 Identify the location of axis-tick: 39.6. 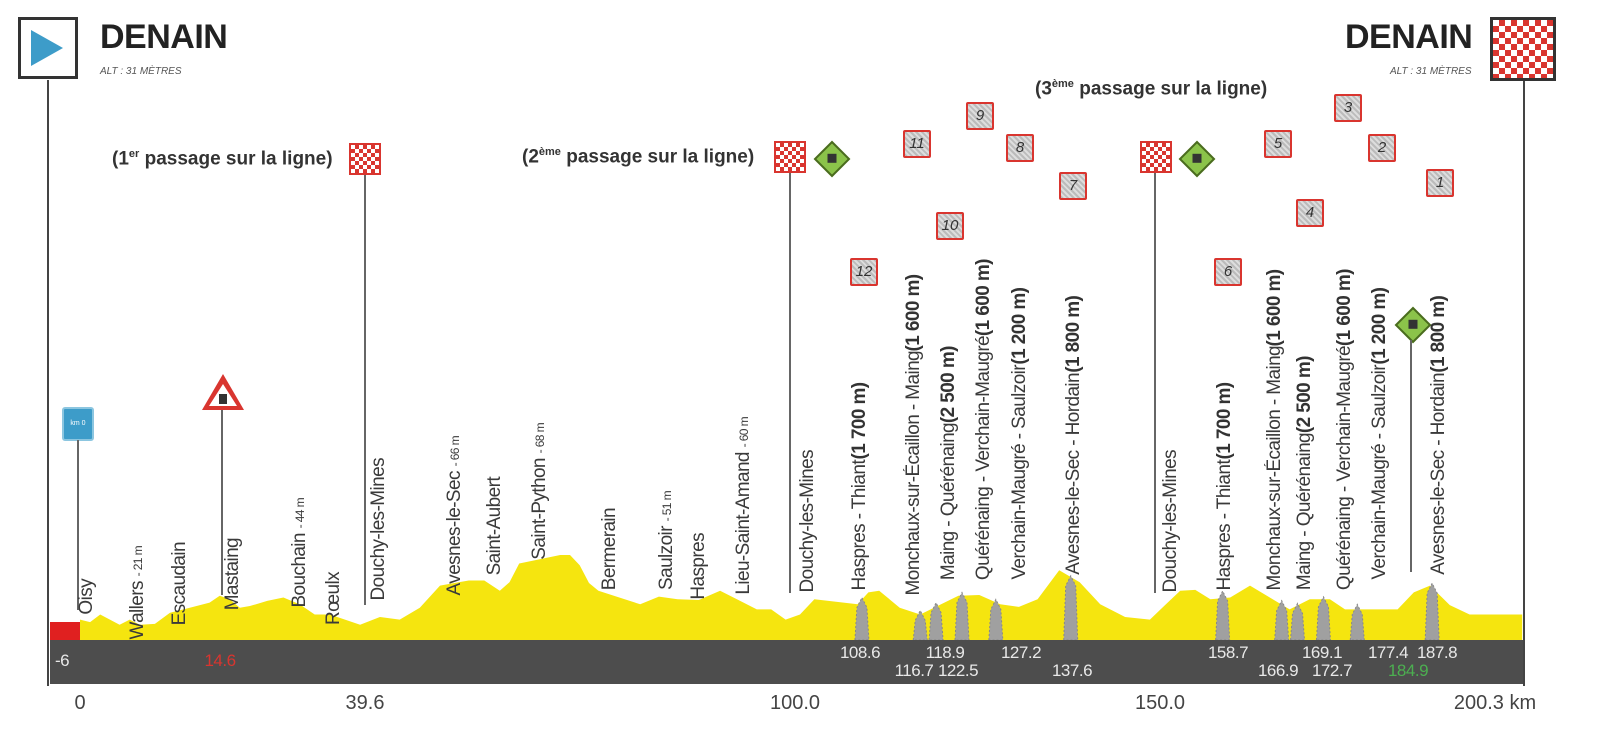
(365, 703).